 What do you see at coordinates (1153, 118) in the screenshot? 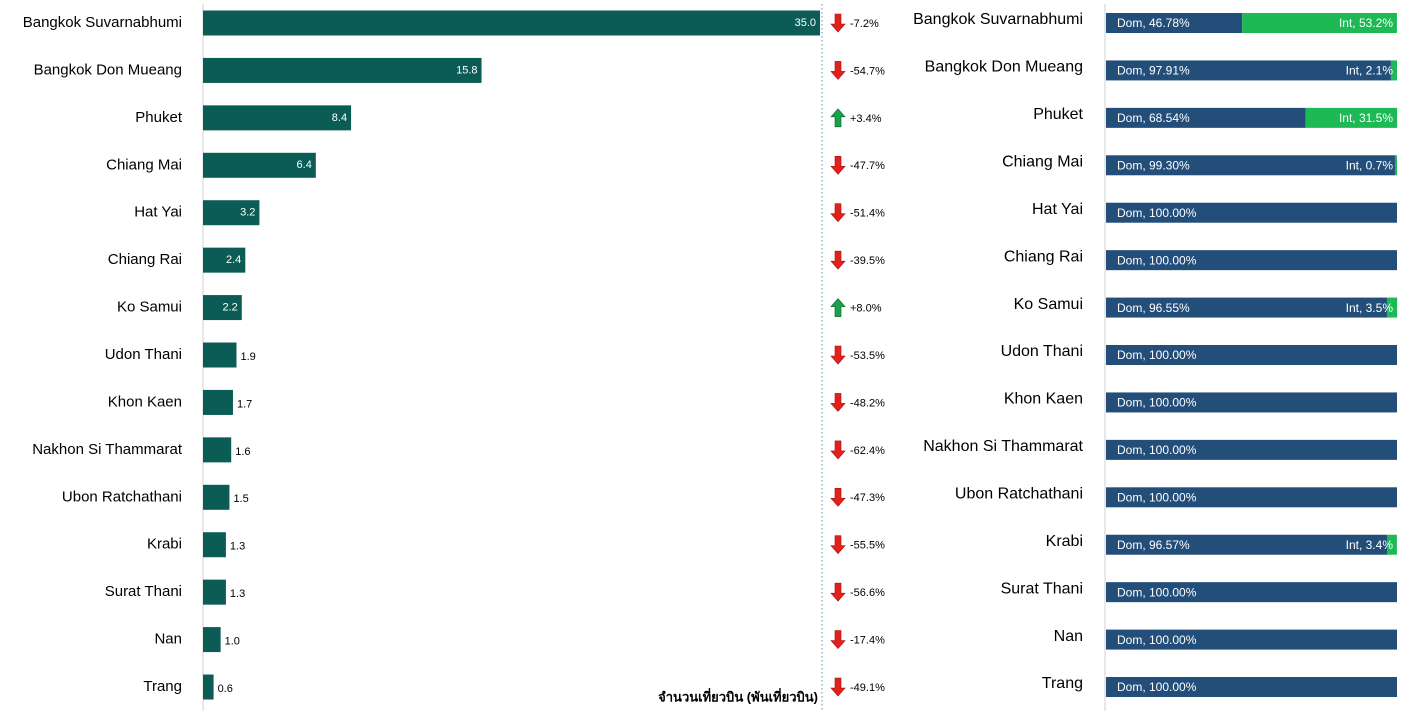
I see `segment-label: Dom, 68.54%` at bounding box center [1153, 118].